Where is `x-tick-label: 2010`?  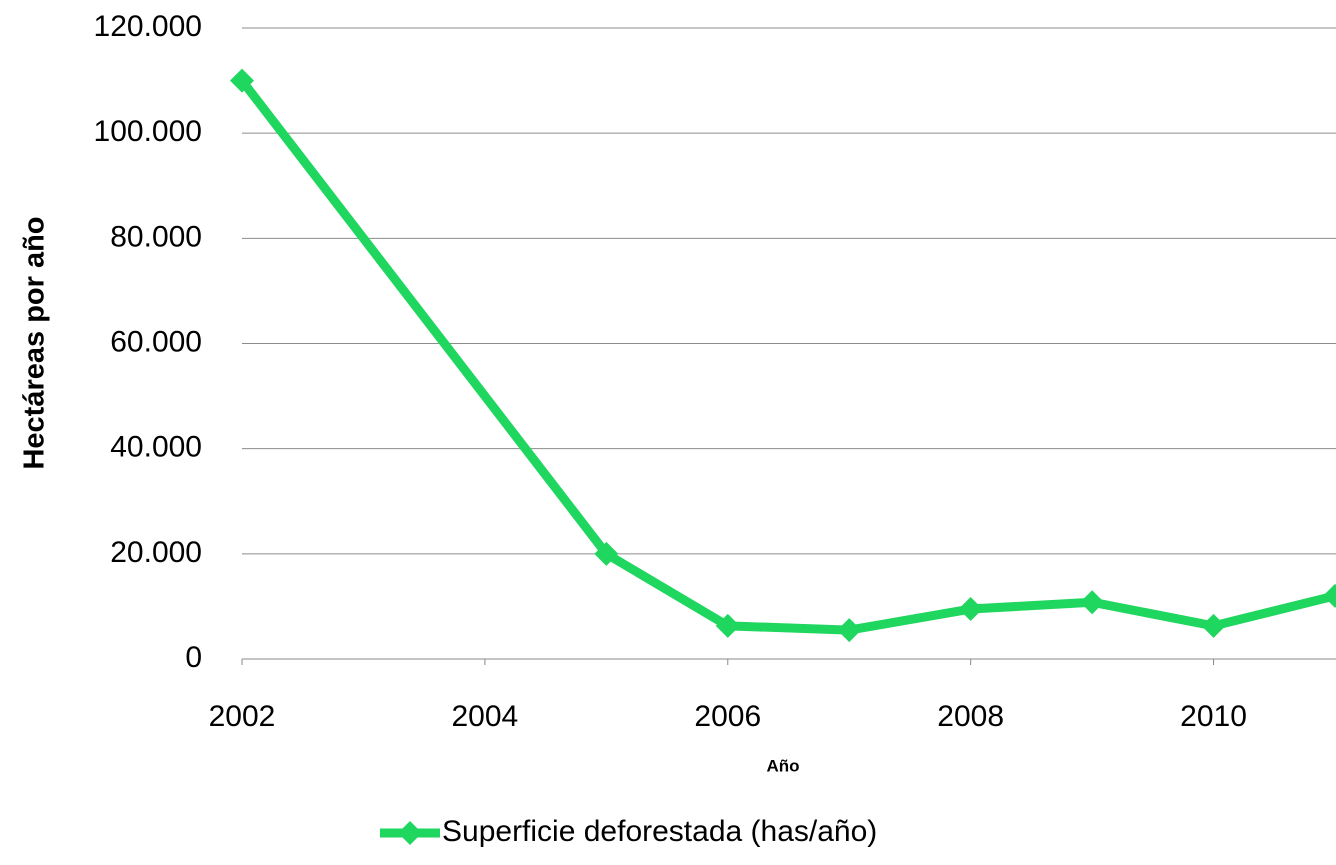 x-tick-label: 2010 is located at coordinates (1213, 716).